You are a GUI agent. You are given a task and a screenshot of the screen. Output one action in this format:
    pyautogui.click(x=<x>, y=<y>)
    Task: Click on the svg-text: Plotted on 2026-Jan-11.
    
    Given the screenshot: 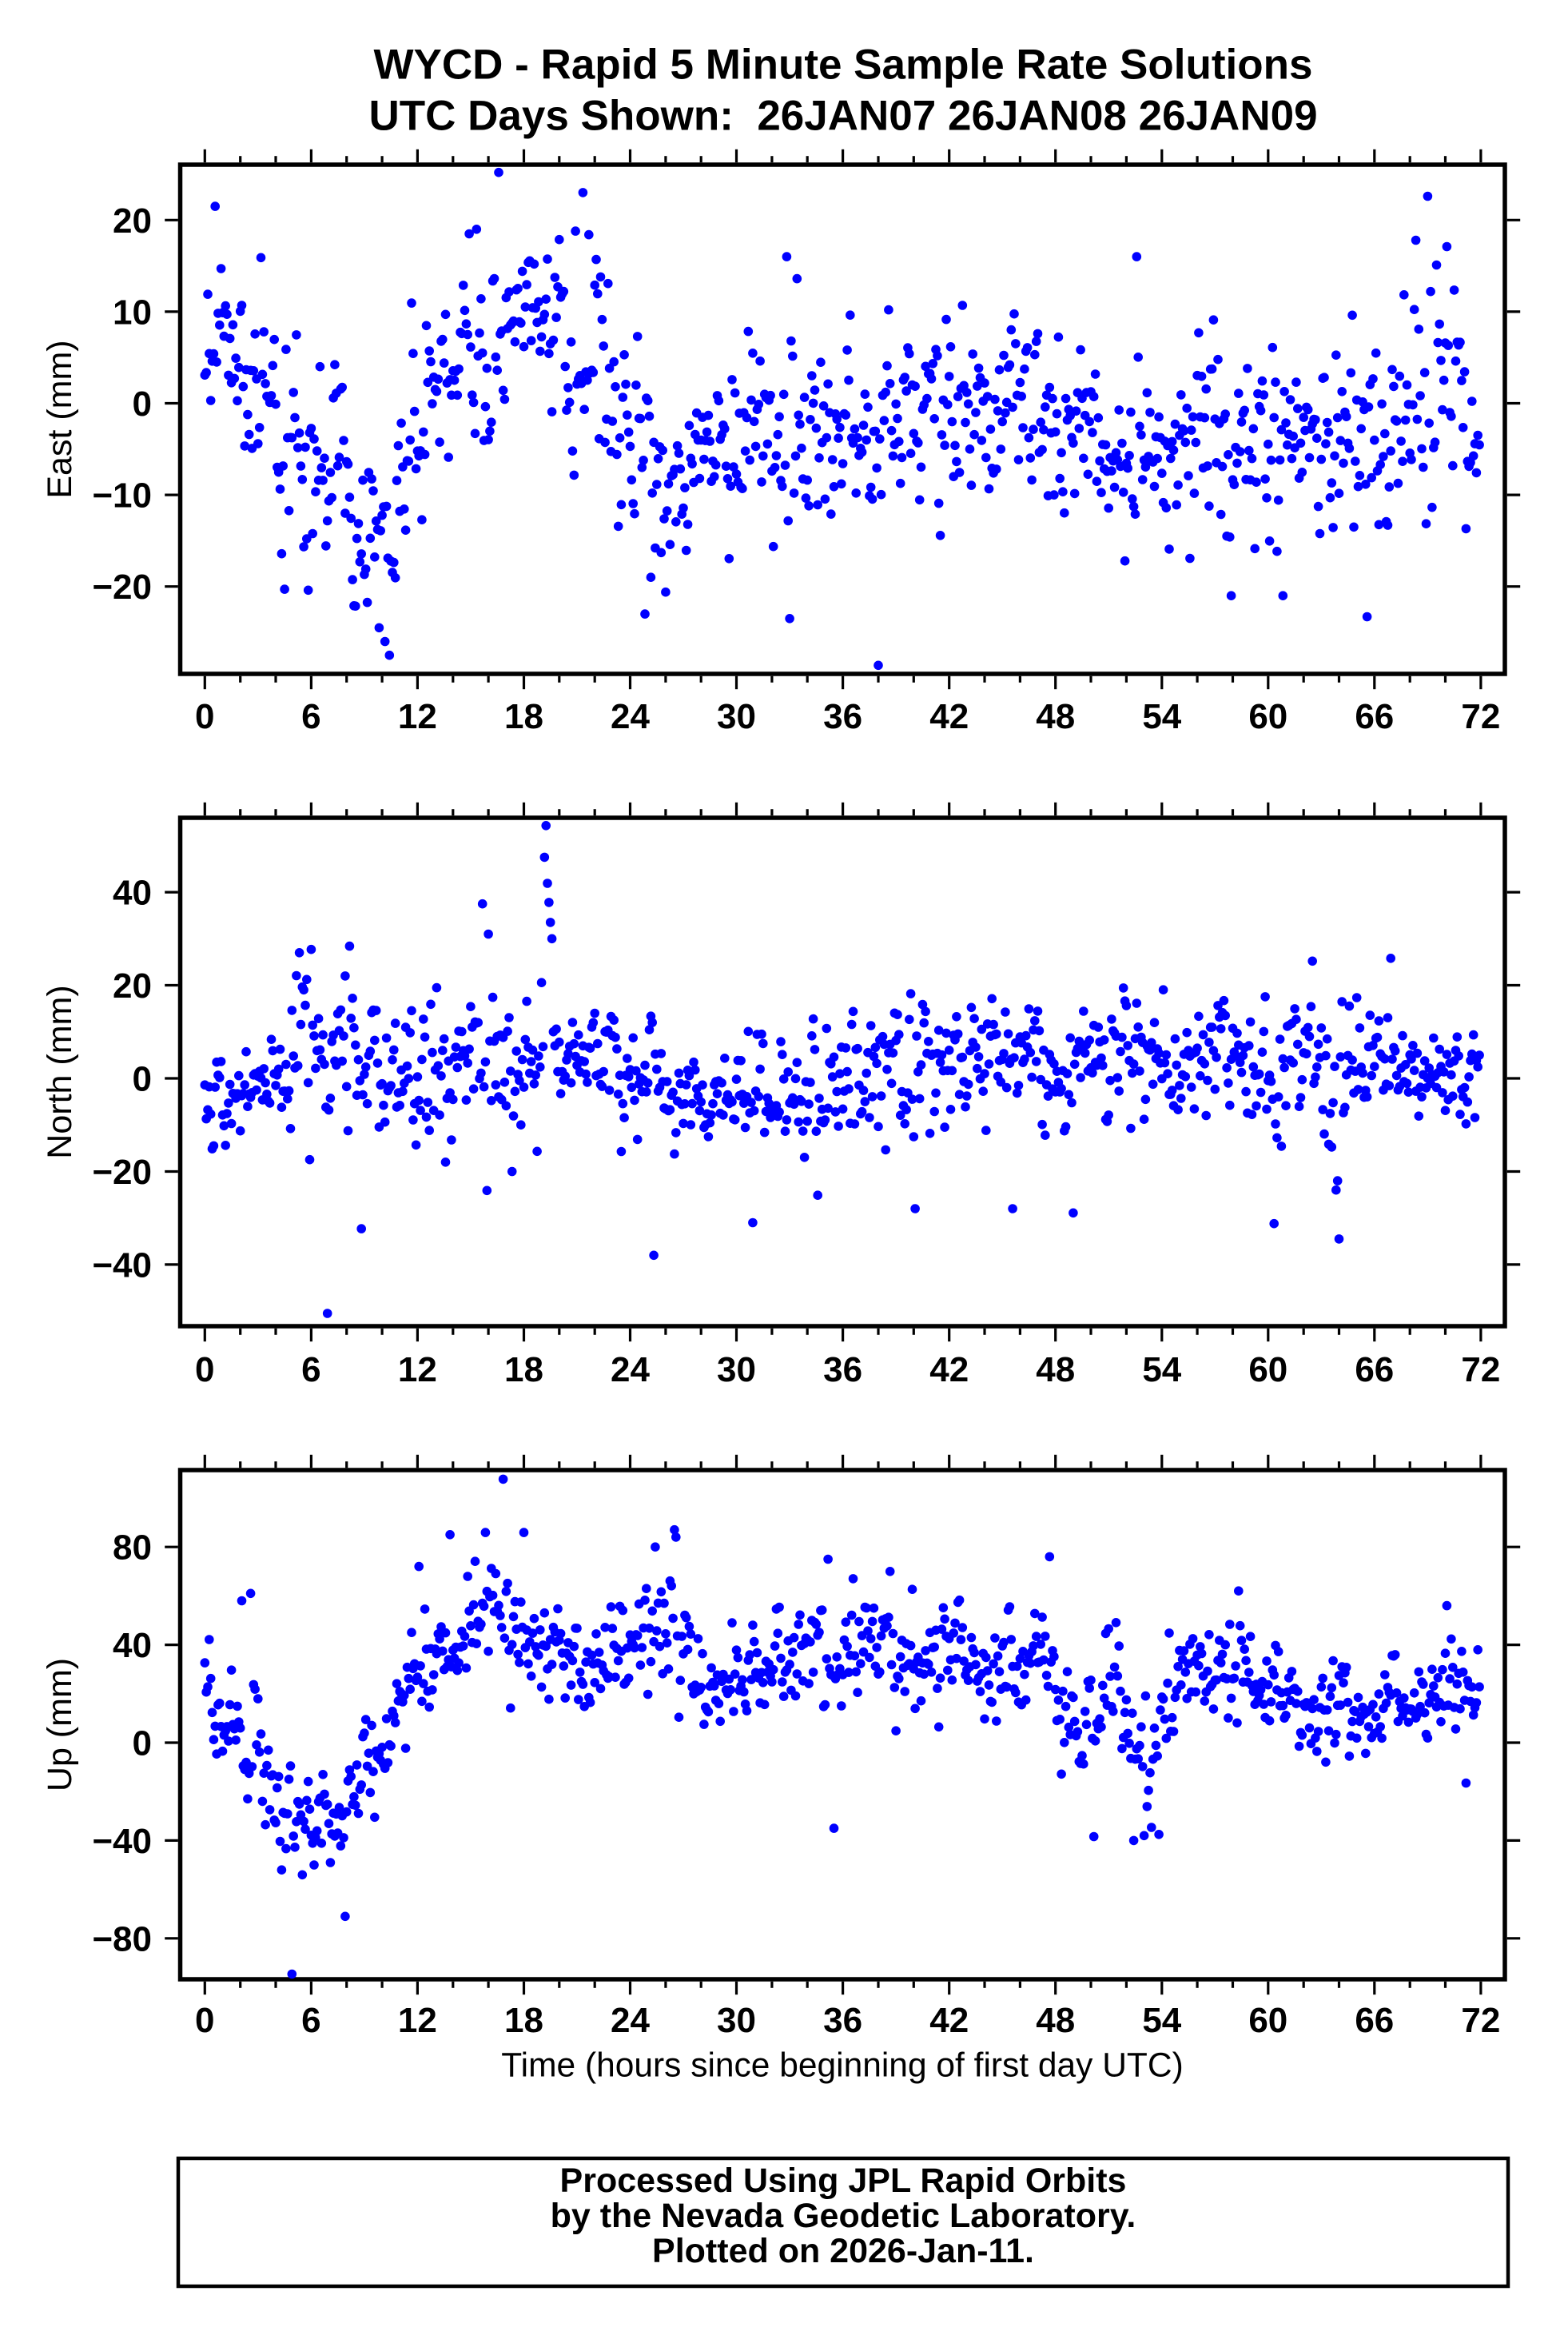 What is the action you would take?
    pyautogui.click(x=843, y=2251)
    